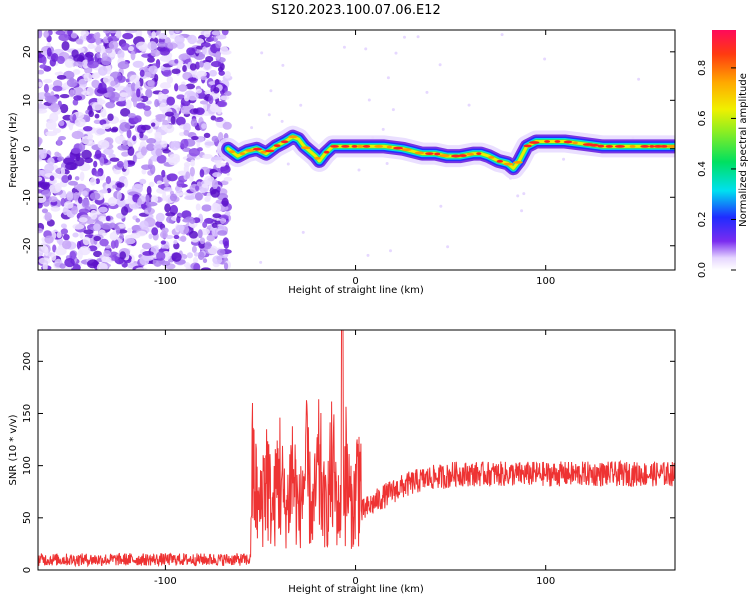  What do you see at coordinates (27, 100) in the screenshot?
I see `y-tick-label: 10` at bounding box center [27, 100].